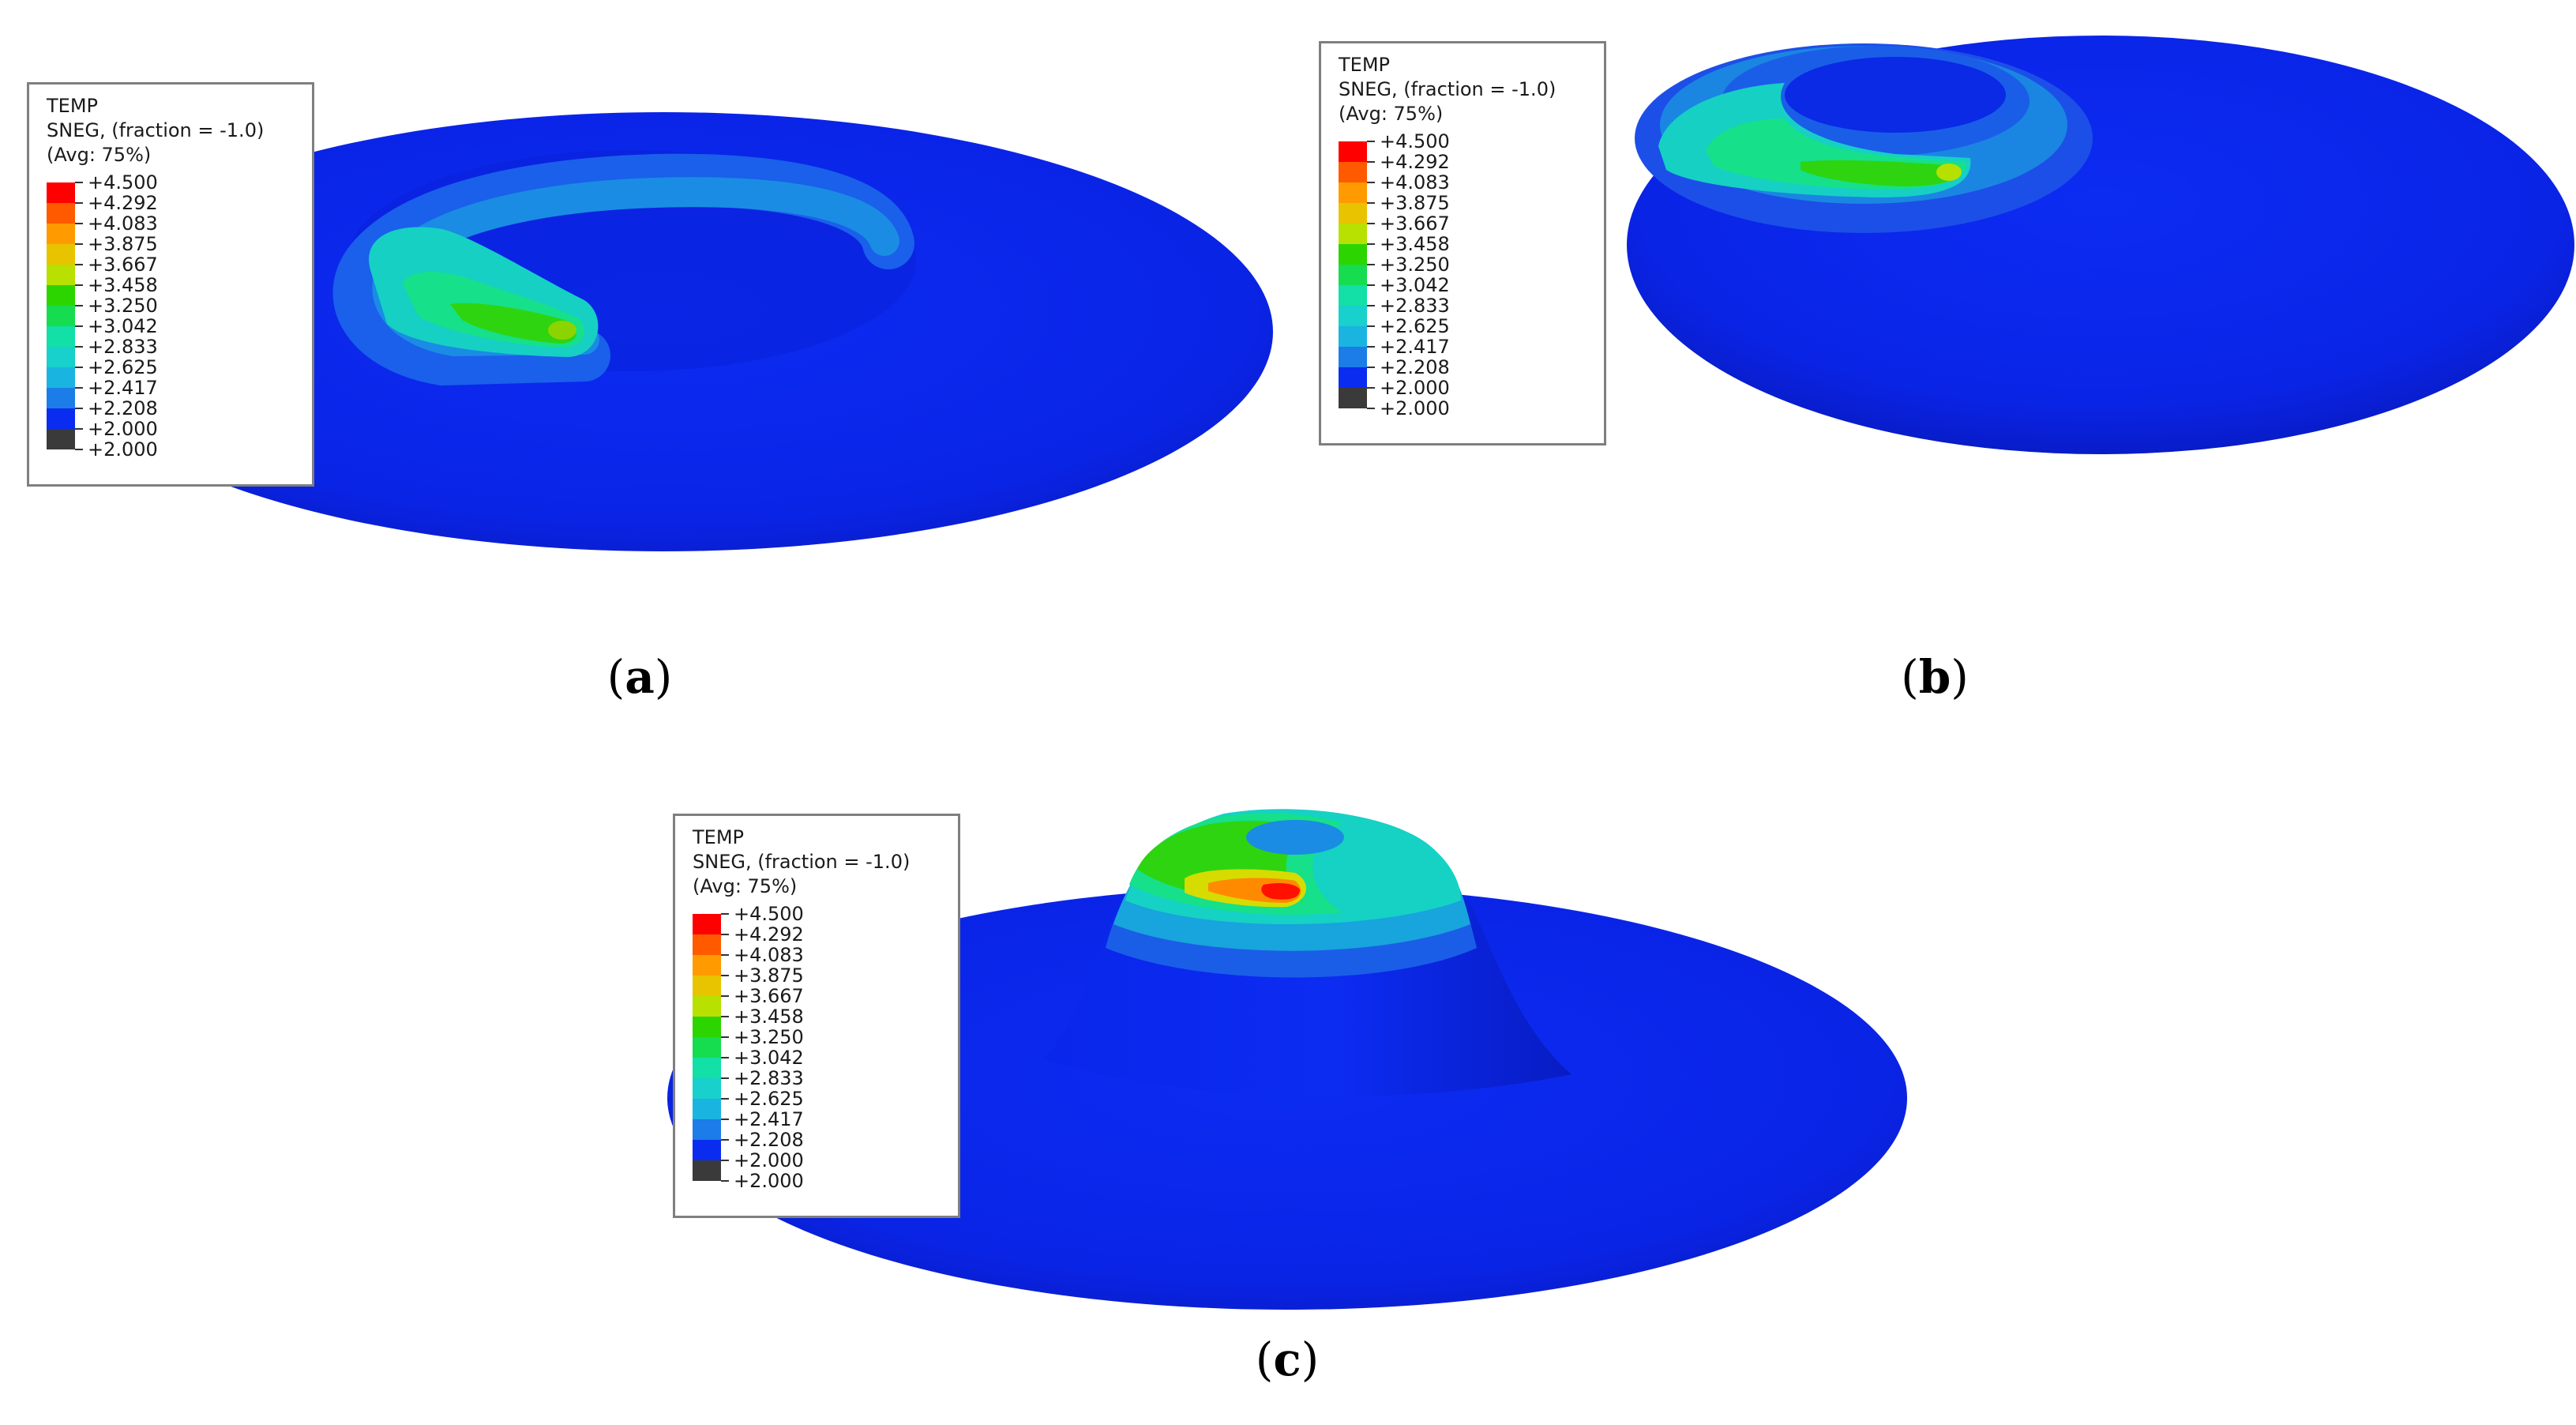 This screenshot has width=2576, height=1425. I want to click on legend-row: +2.417, so click(1466, 352).